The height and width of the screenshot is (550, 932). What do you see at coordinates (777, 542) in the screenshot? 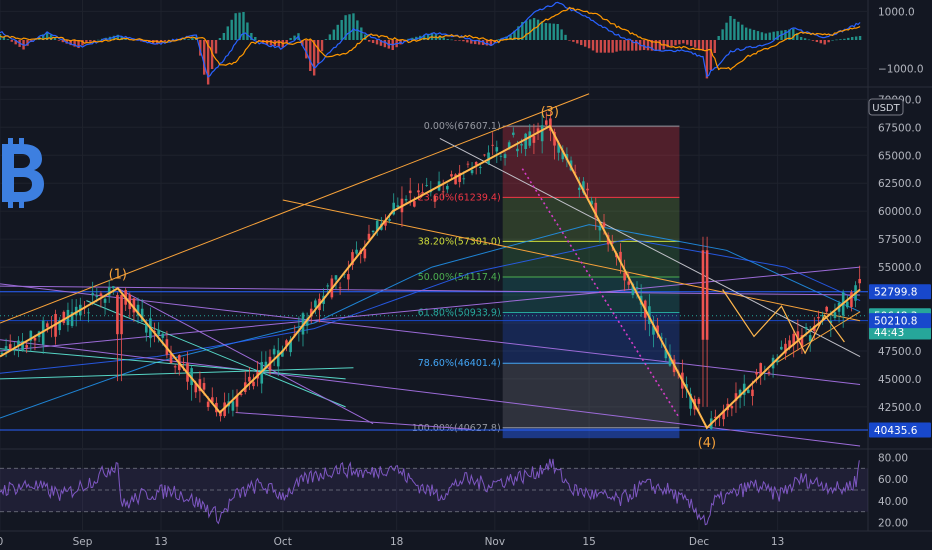
I see `date-axis-tick-label: 13` at bounding box center [777, 542].